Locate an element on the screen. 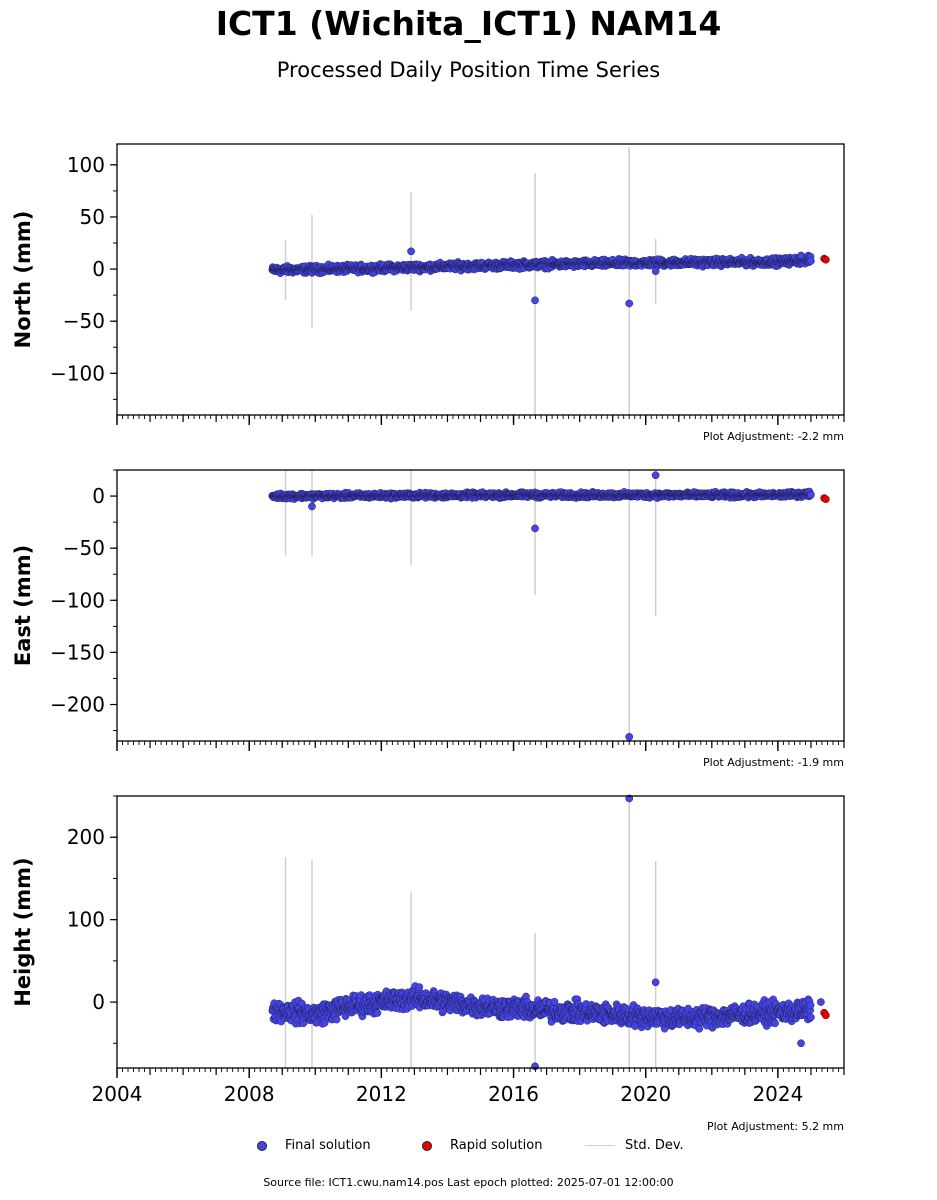 Image resolution: width=937 pixels, height=1200 pixels. final-marker-icon is located at coordinates (262, 1145).